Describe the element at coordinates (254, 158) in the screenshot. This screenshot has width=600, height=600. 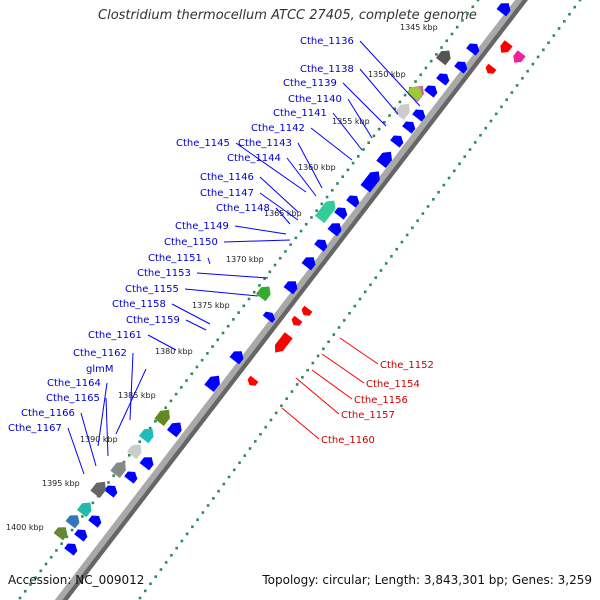
I see `forward-gene-label: Cthe_1144` at that location.